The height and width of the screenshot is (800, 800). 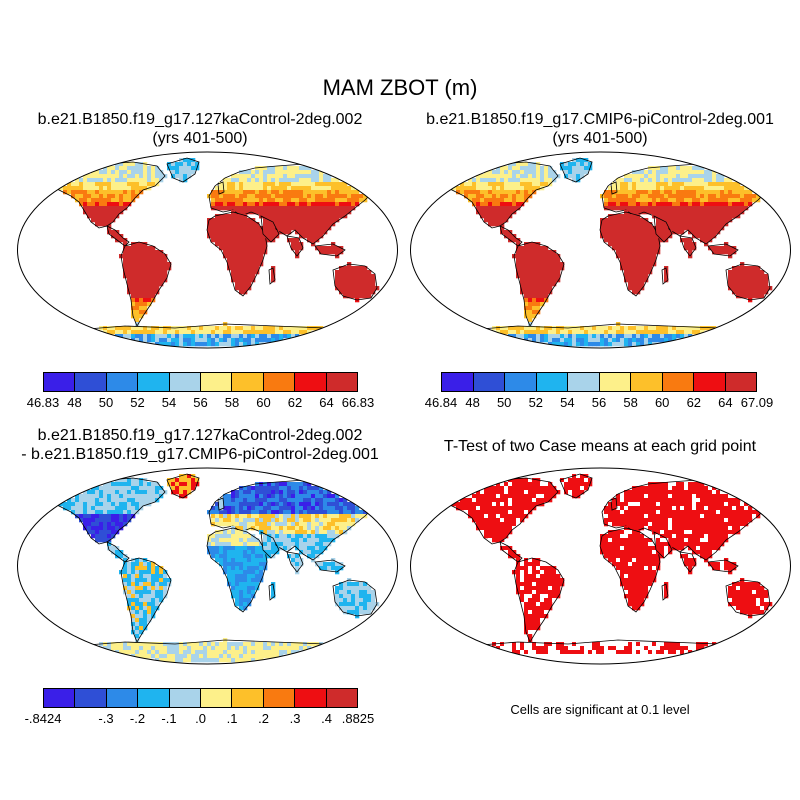 What do you see at coordinates (74, 402) in the screenshot?
I see `colorbar-tick-label: 48` at bounding box center [74, 402].